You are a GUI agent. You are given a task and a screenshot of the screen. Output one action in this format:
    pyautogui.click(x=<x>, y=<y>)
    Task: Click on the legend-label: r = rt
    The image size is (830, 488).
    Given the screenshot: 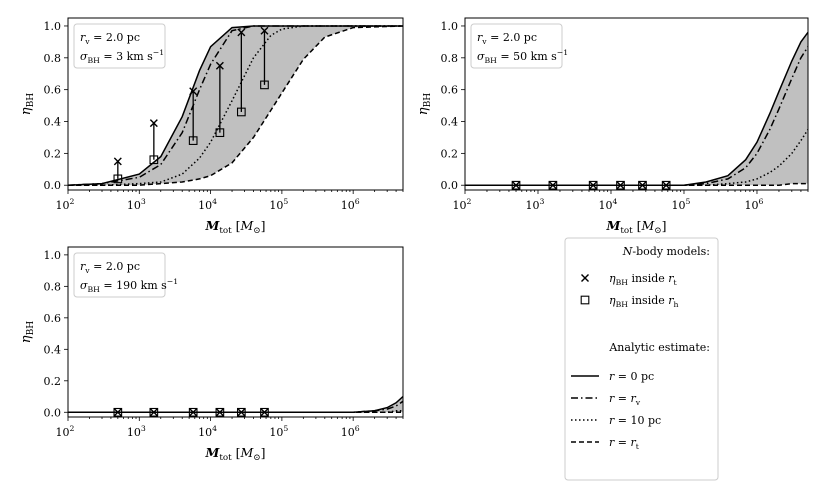 What is the action you would take?
    pyautogui.click(x=624, y=443)
    